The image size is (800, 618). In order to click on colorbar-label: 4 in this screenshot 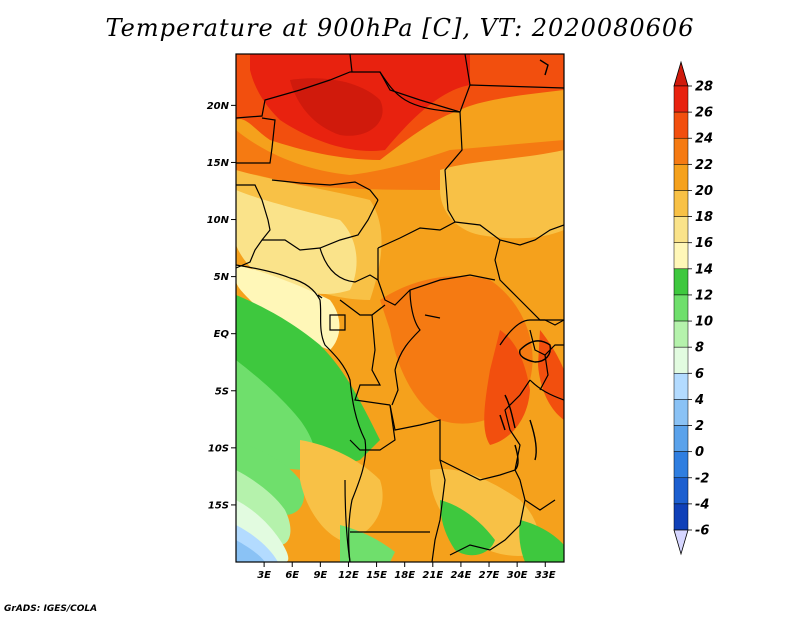, I will do `click(699, 400)`.